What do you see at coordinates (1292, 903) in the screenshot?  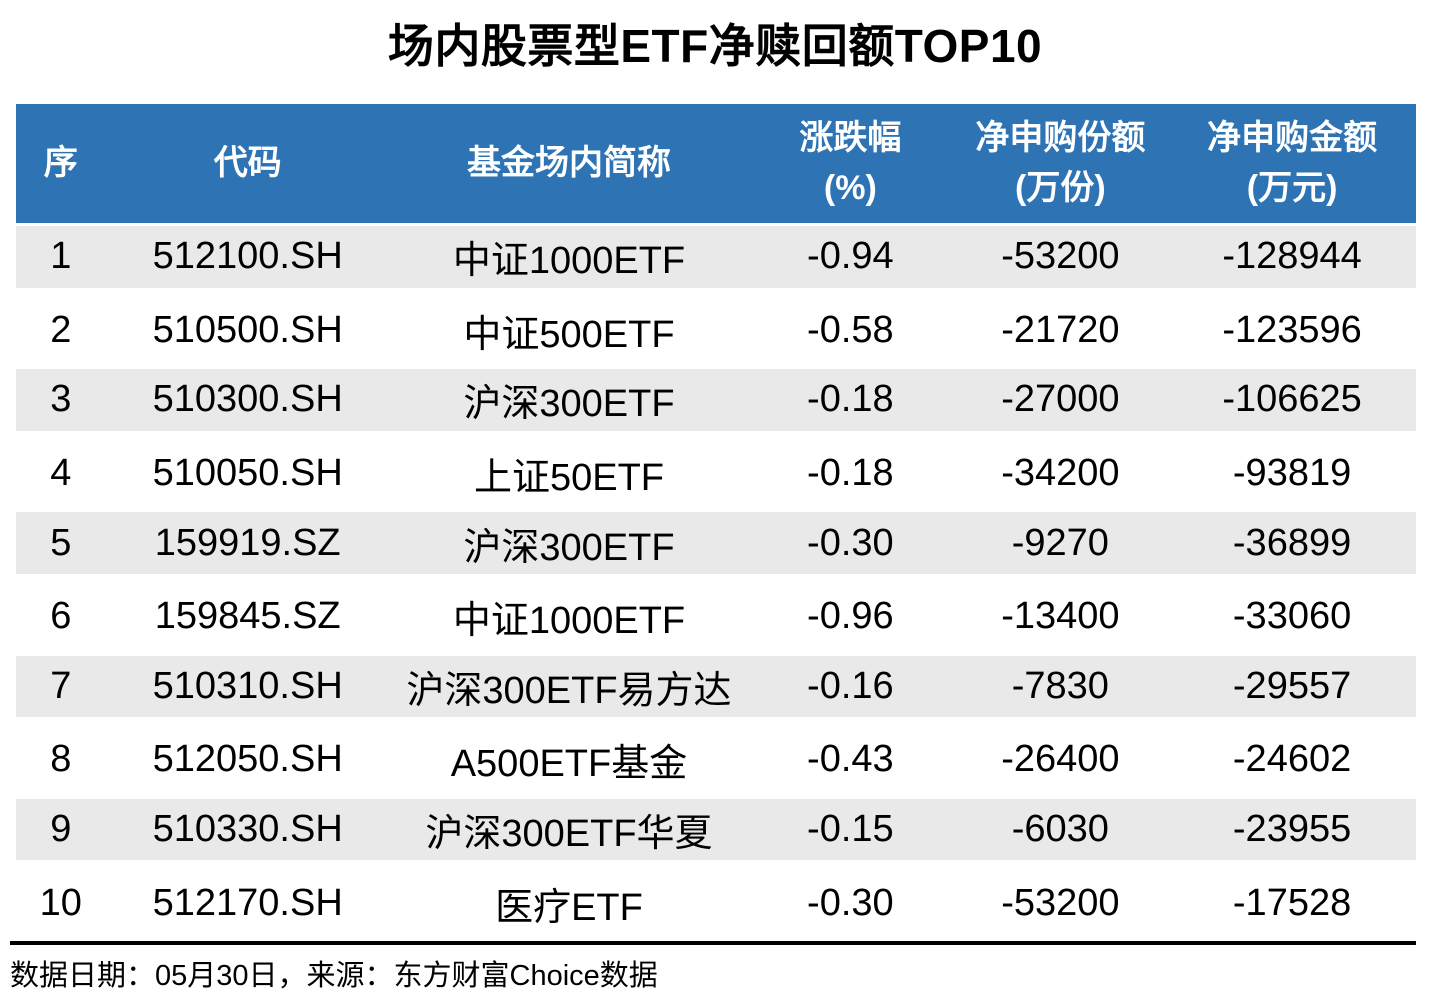 I see `cell-net-amount: -17528` at bounding box center [1292, 903].